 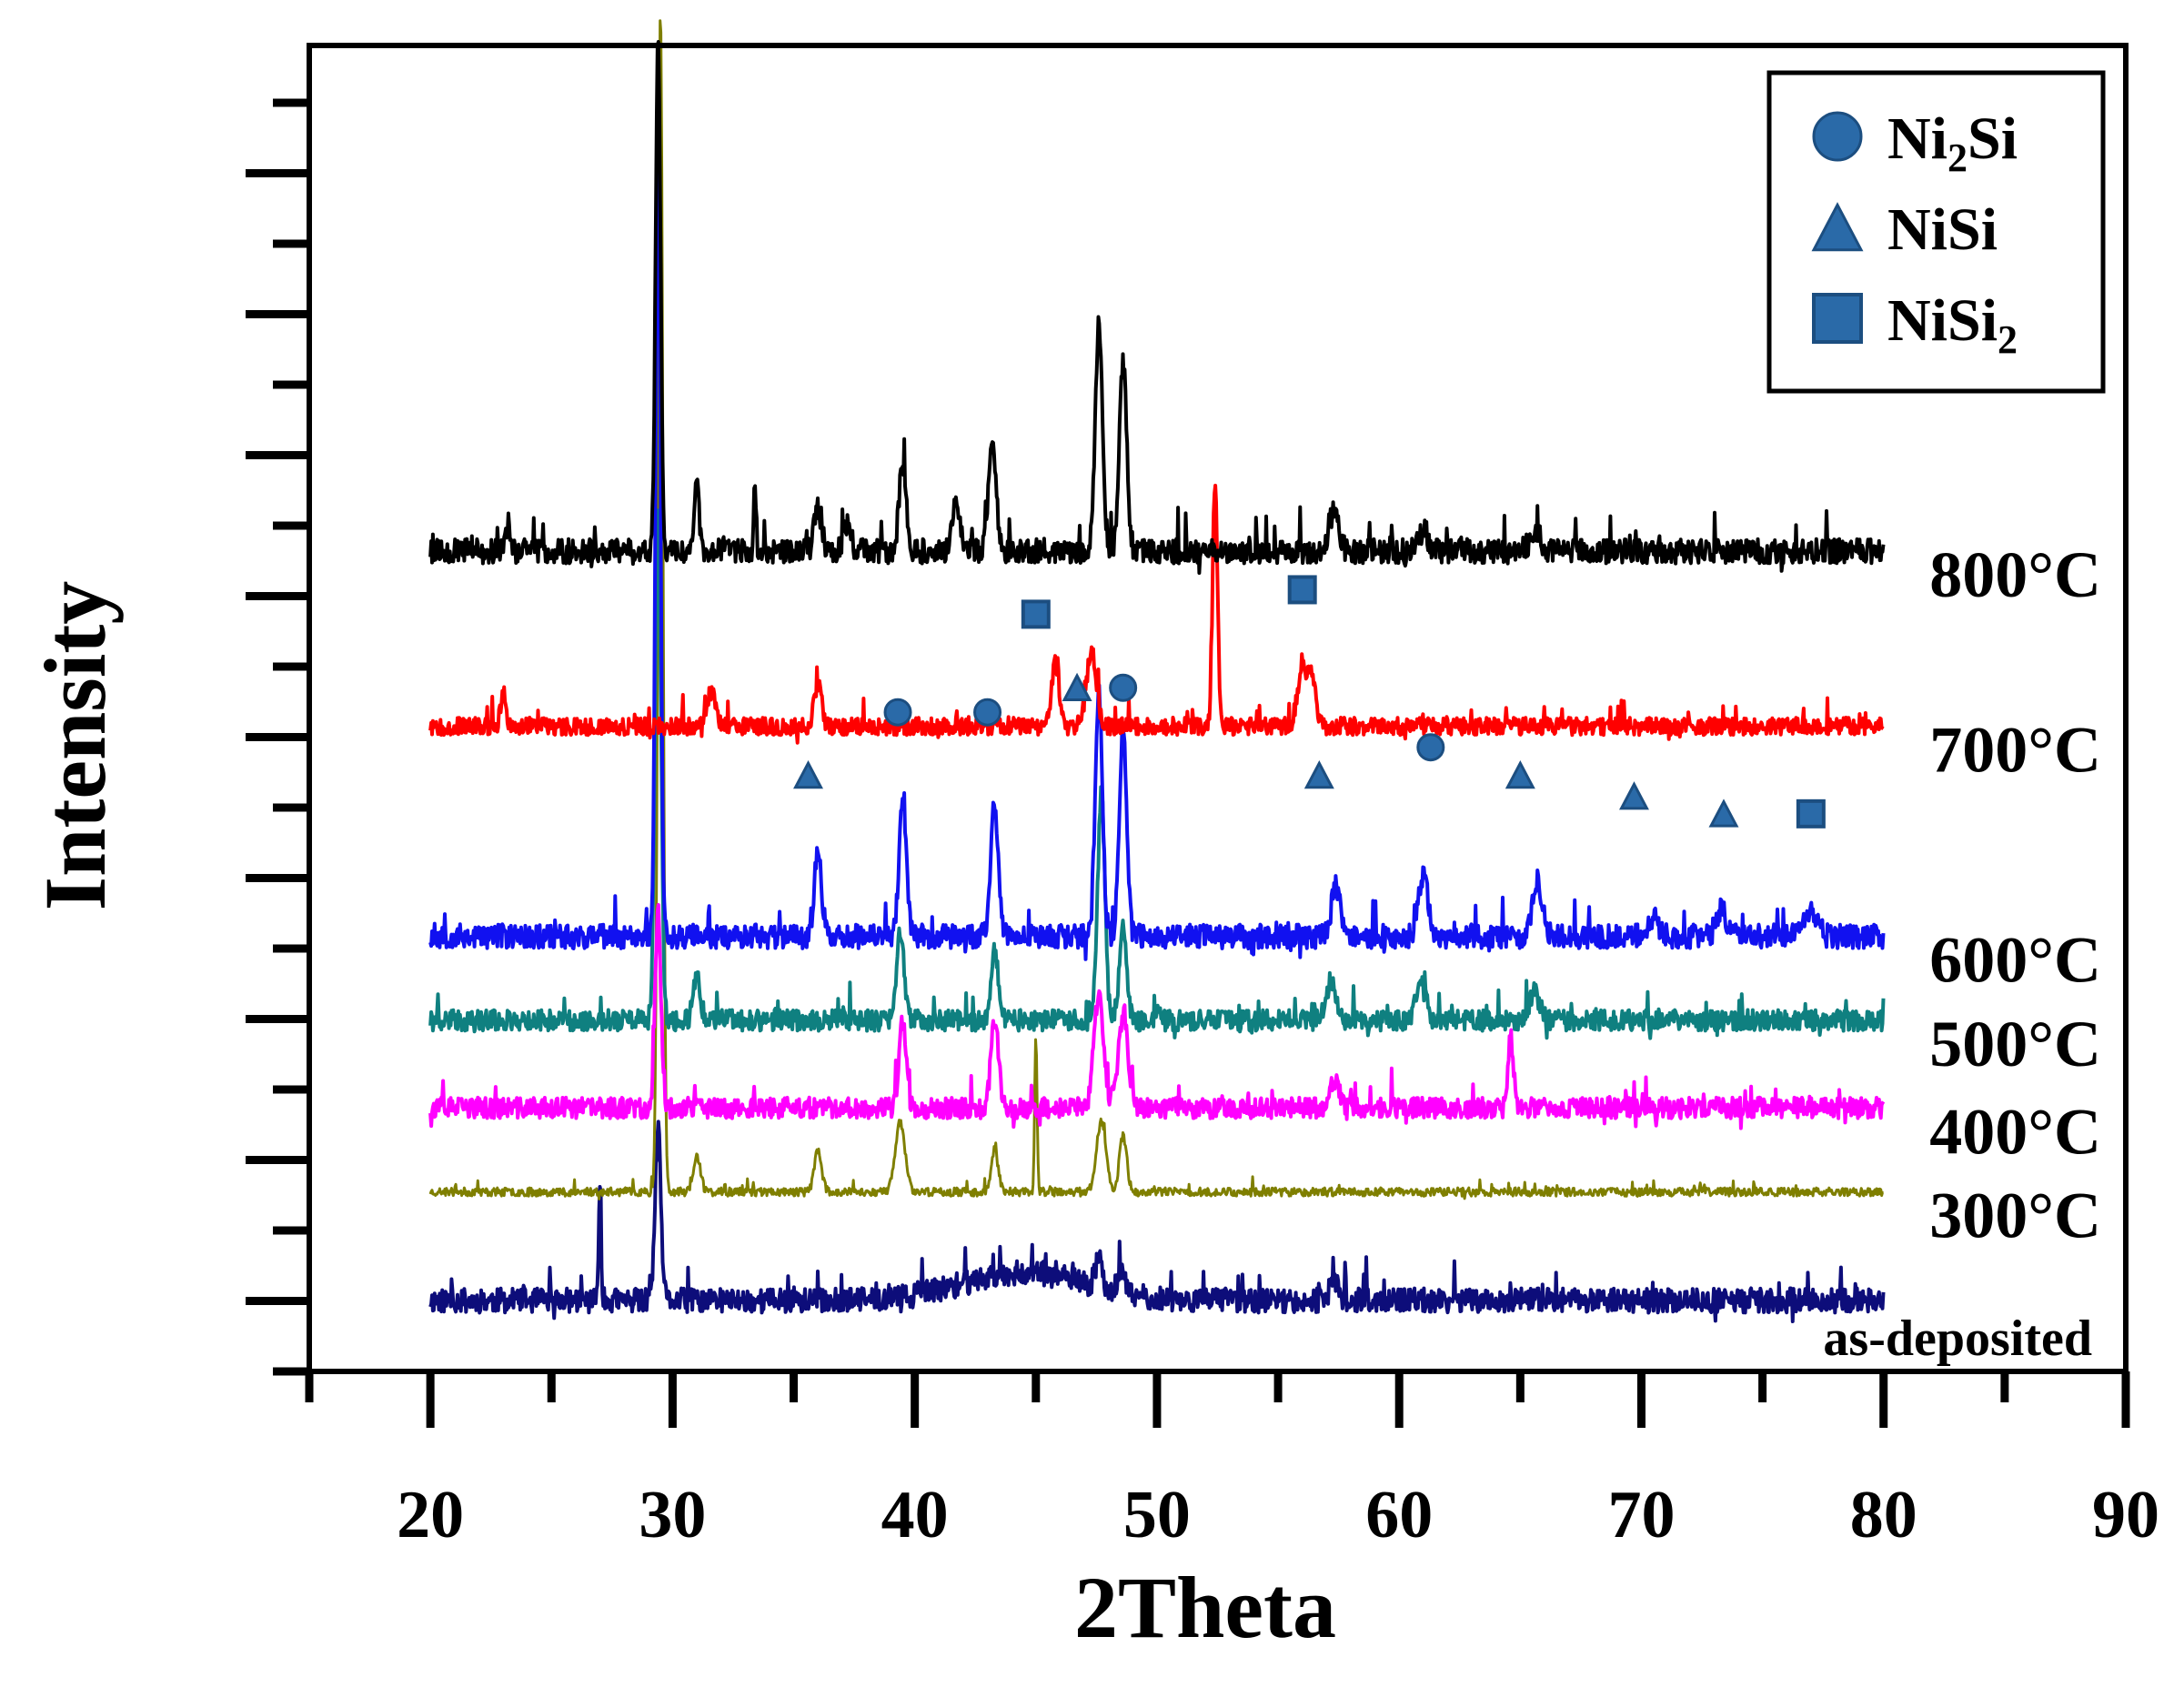 What do you see at coordinates (1641, 1515) in the screenshot?
I see `x-tick-label: 70` at bounding box center [1641, 1515].